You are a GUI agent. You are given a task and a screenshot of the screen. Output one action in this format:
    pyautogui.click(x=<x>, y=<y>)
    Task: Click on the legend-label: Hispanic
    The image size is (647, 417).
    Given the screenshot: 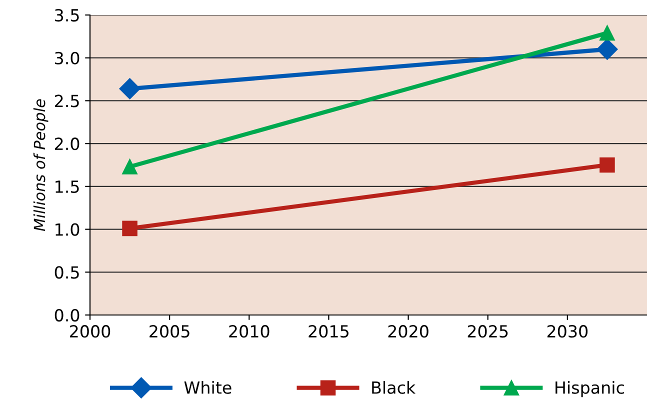 What is the action you would take?
    pyautogui.click(x=590, y=389)
    